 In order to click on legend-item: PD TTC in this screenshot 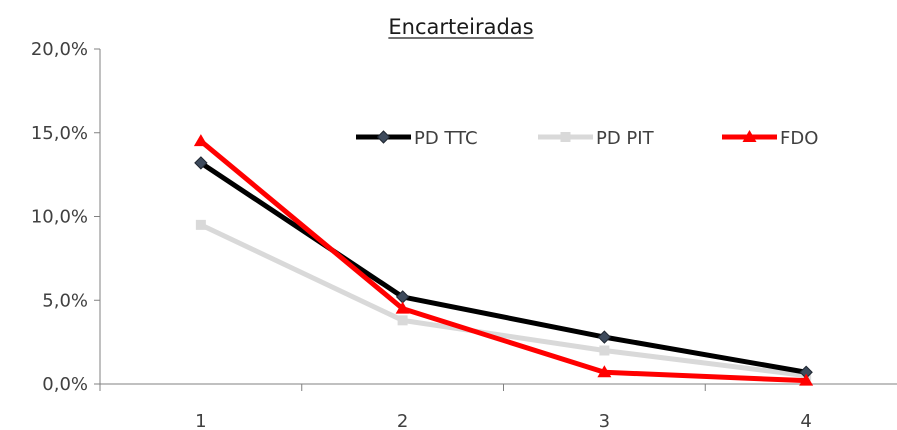, I will do `click(417, 138)`.